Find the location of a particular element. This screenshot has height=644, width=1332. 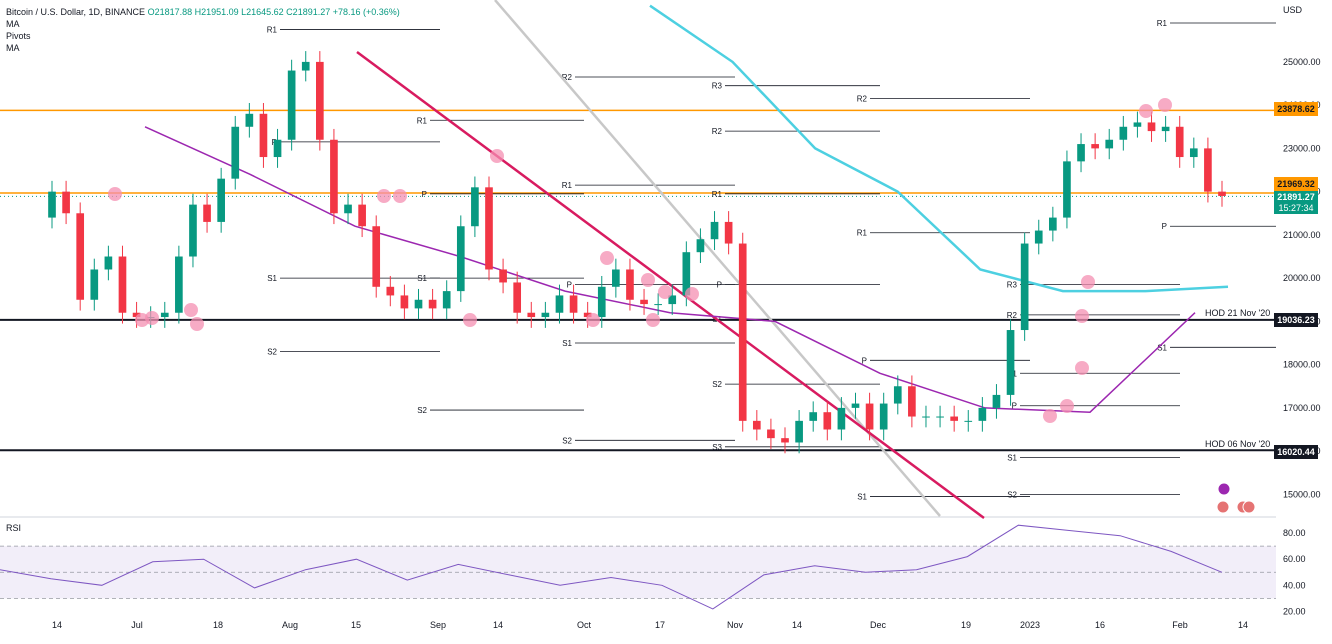

x-tick-label: 18 is located at coordinates (218, 625).